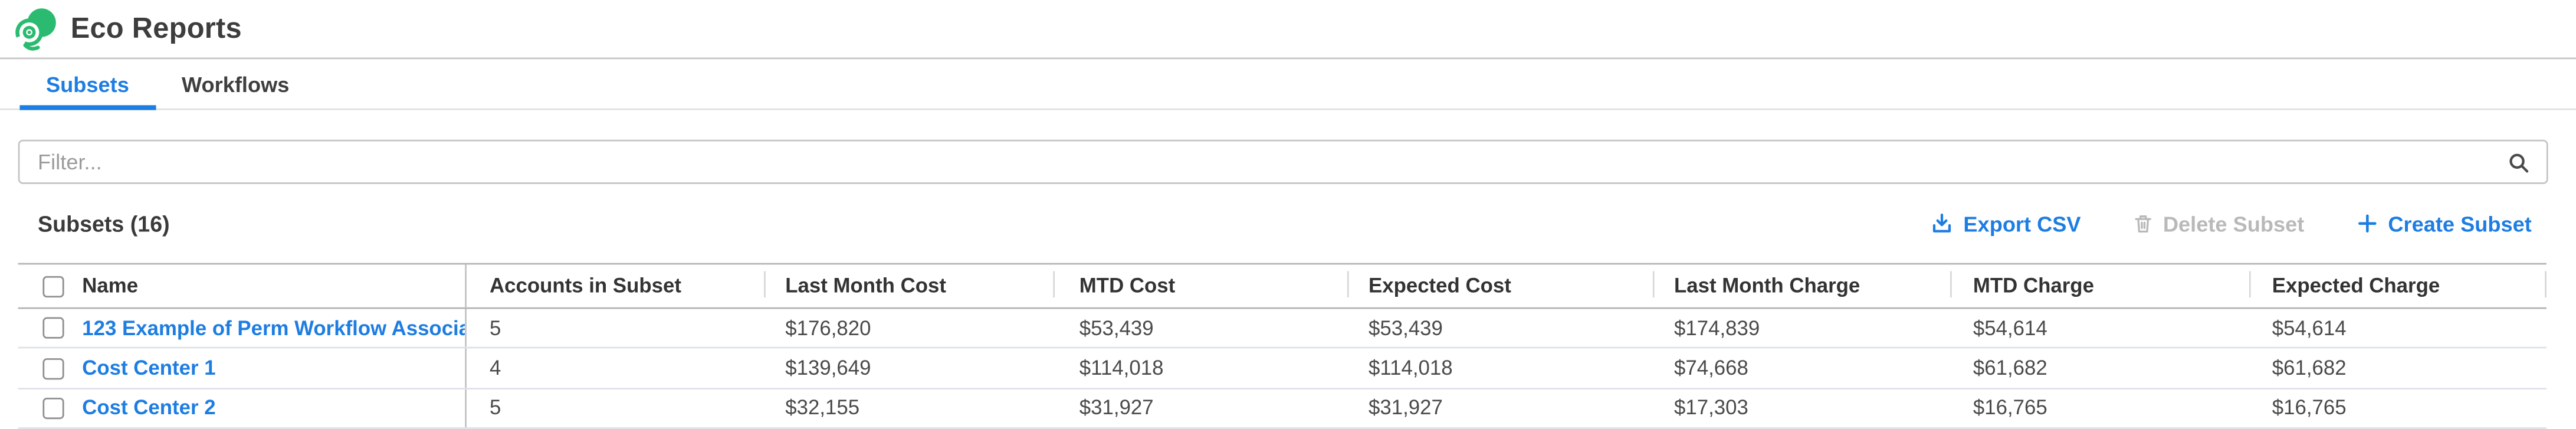 The width and height of the screenshot is (2576, 429). What do you see at coordinates (149, 368) in the screenshot?
I see `subset-name-link: Cost Center 1` at bounding box center [149, 368].